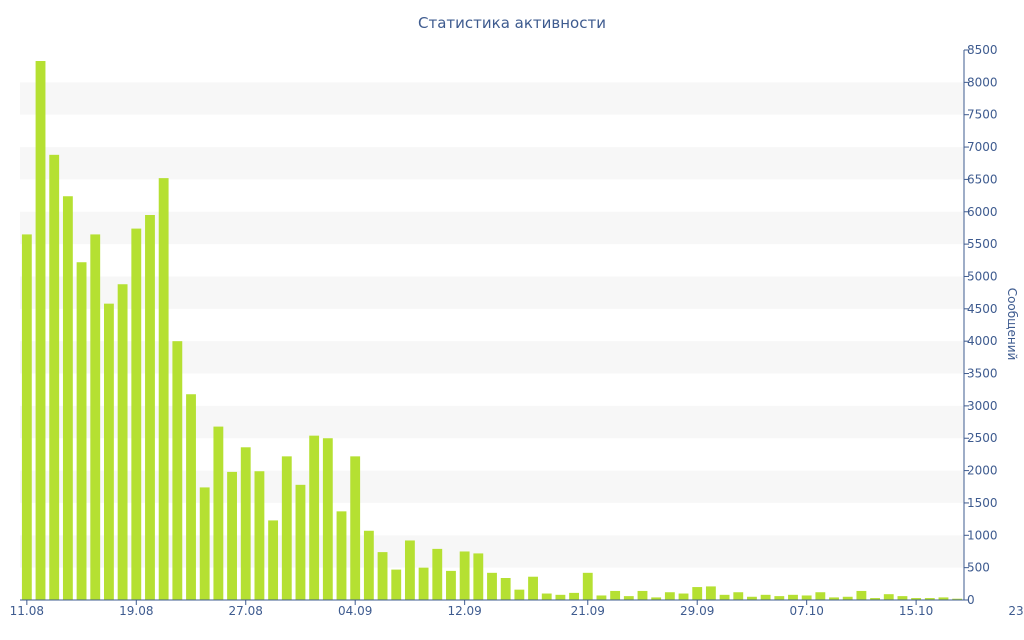  What do you see at coordinates (982, 535) in the screenshot?
I see `y-tick-label: 1000` at bounding box center [982, 535].